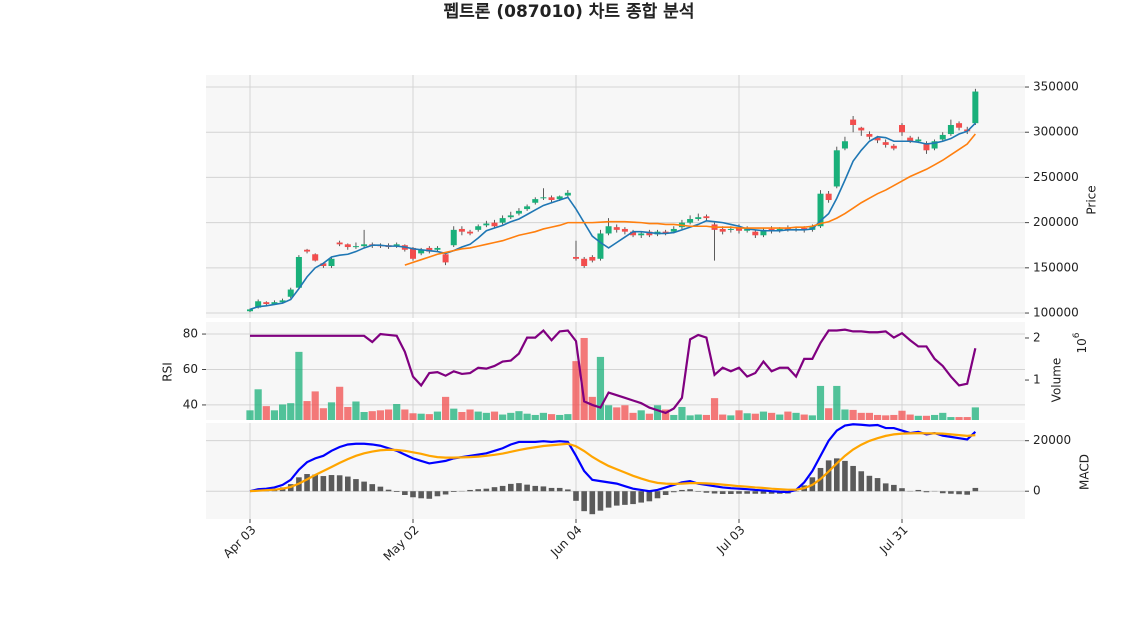 The width and height of the screenshot is (1138, 632). I want to click on y-tick-label: 1, so click(1037, 380).